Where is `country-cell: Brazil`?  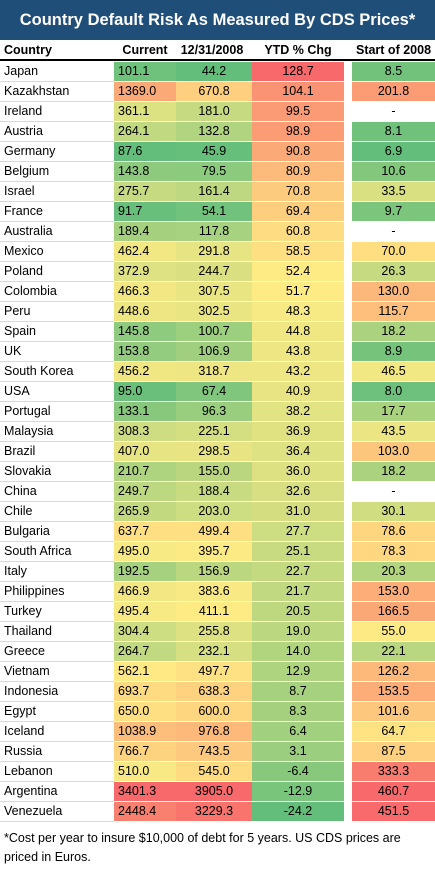 country-cell: Brazil is located at coordinates (20, 451).